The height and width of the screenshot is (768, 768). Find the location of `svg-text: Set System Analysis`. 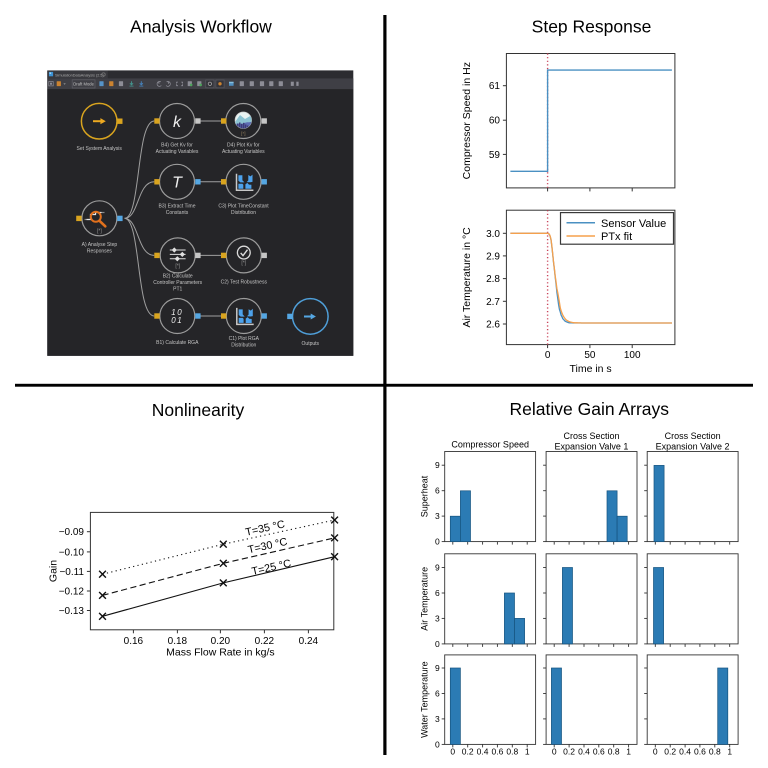

svg-text: Set System Analysis is located at coordinates (100, 149).